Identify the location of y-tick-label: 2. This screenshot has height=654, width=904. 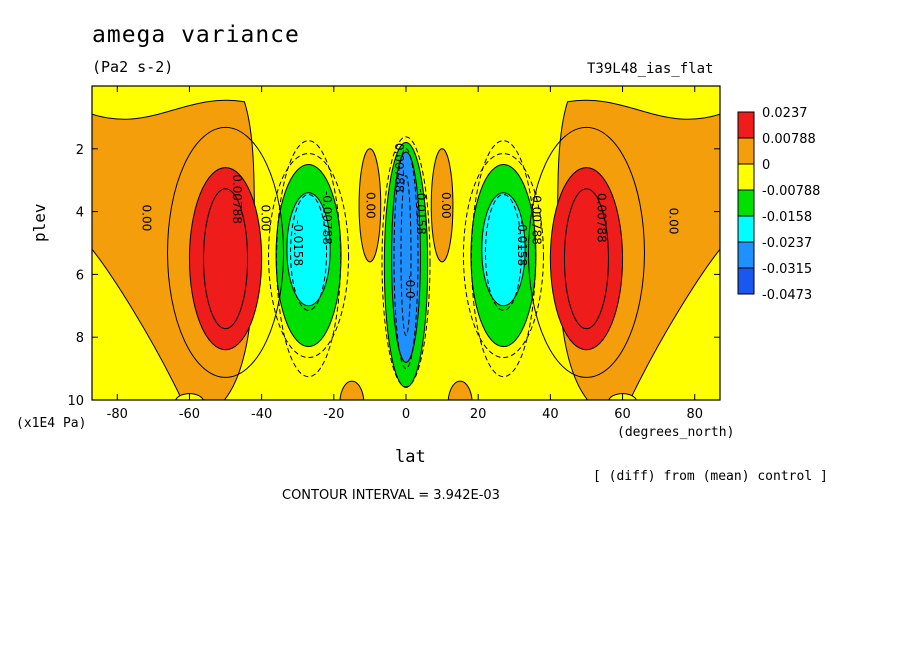
(80, 150).